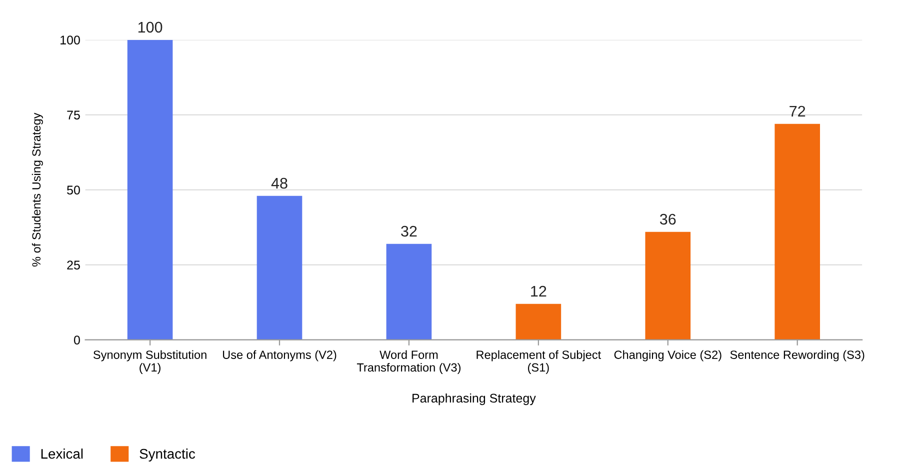 This screenshot has height=474, width=898. Describe the element at coordinates (168, 455) in the screenshot. I see `legend-label: Syntactic` at that location.